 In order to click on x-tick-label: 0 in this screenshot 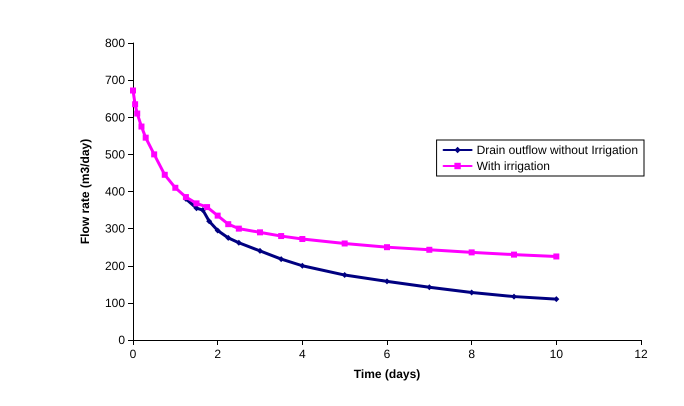, I will do `click(133, 354)`.